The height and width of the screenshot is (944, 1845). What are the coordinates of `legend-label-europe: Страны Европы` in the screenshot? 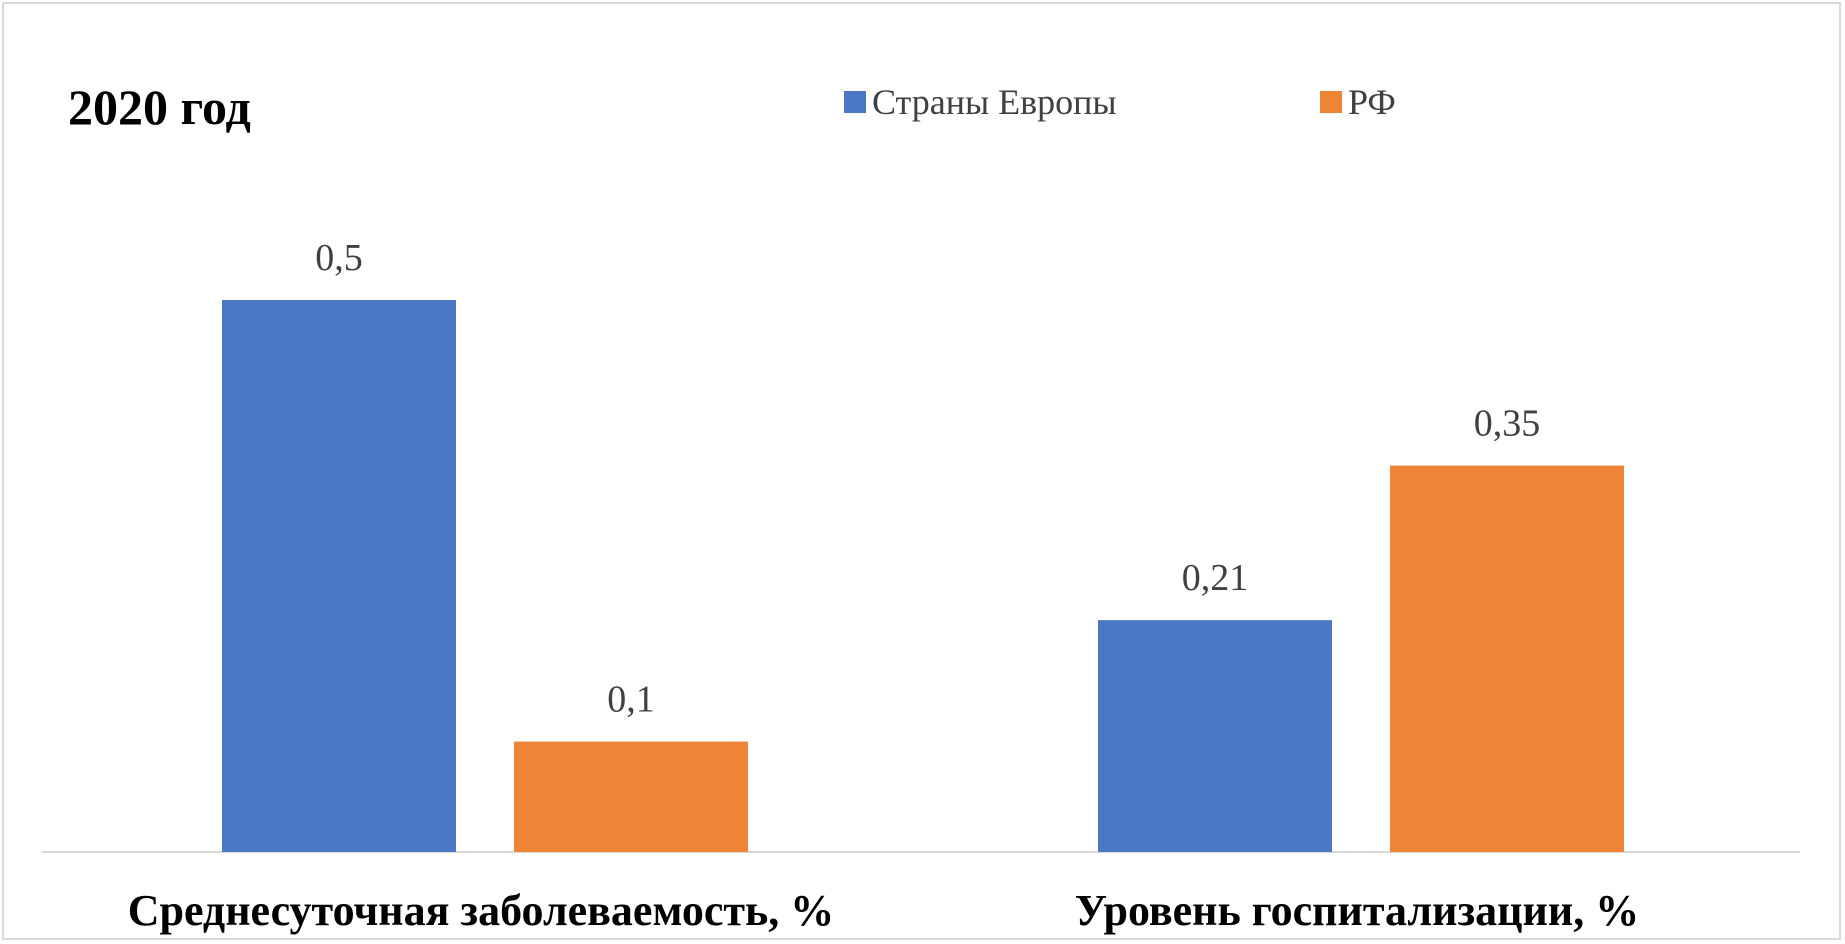 It's located at (994, 102).